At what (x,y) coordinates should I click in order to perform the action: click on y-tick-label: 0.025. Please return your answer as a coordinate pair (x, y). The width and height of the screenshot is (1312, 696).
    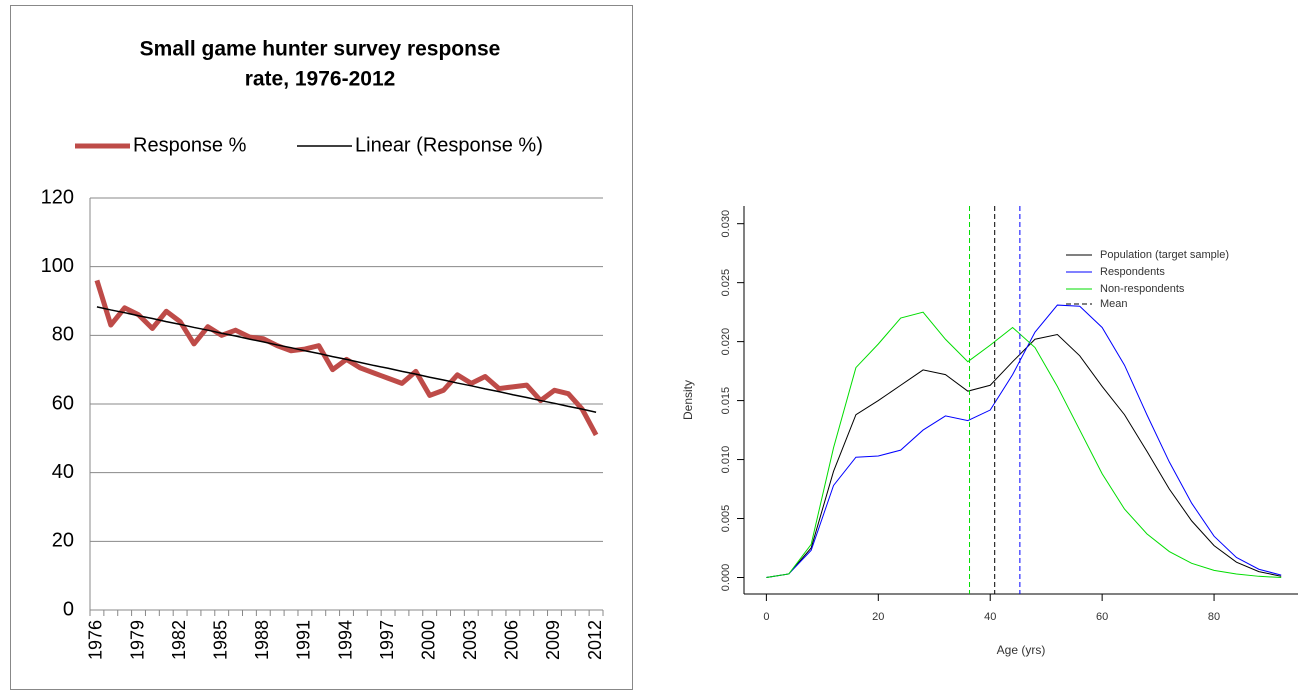
    Looking at the image, I should click on (726, 283).